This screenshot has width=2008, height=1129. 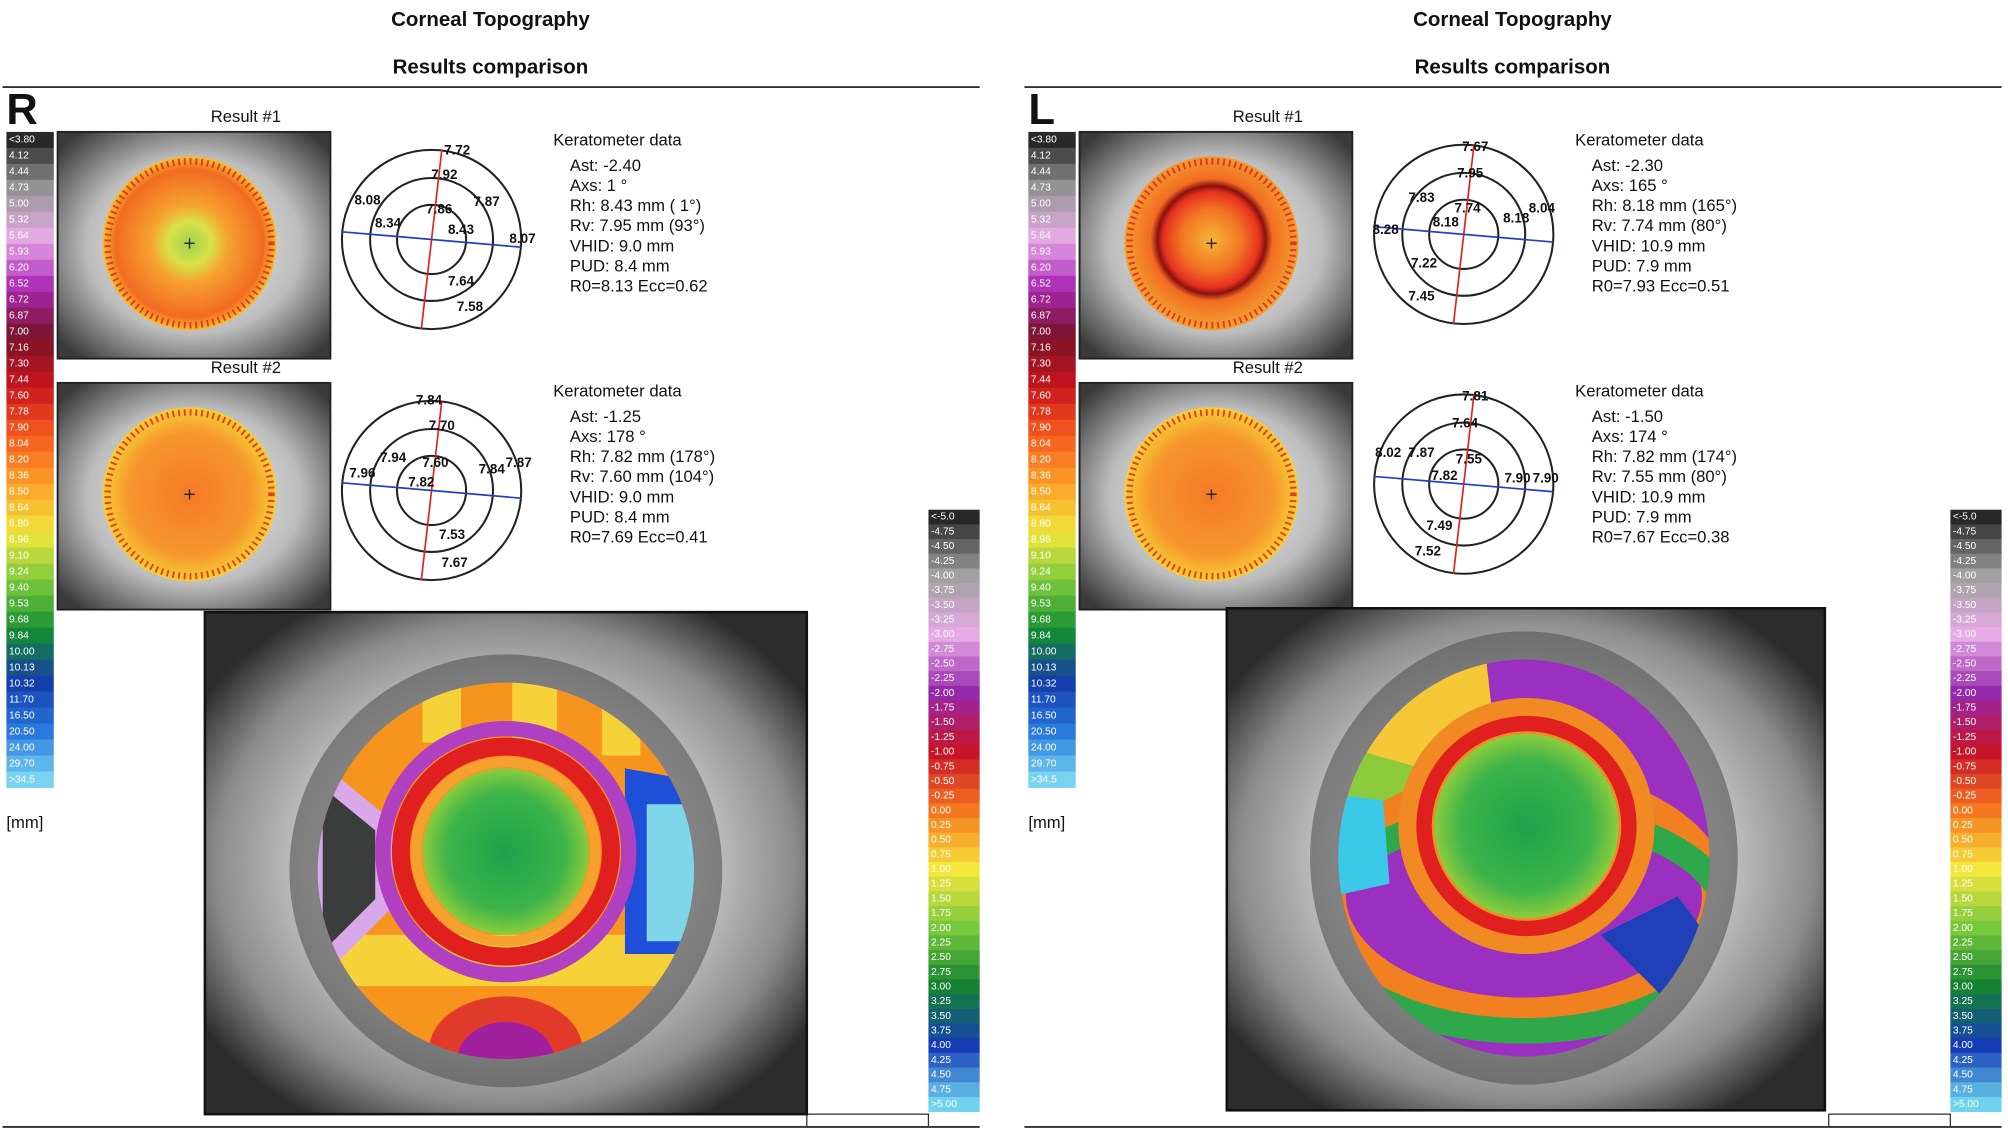 I want to click on scale-label: 9.53, so click(x=1041, y=603).